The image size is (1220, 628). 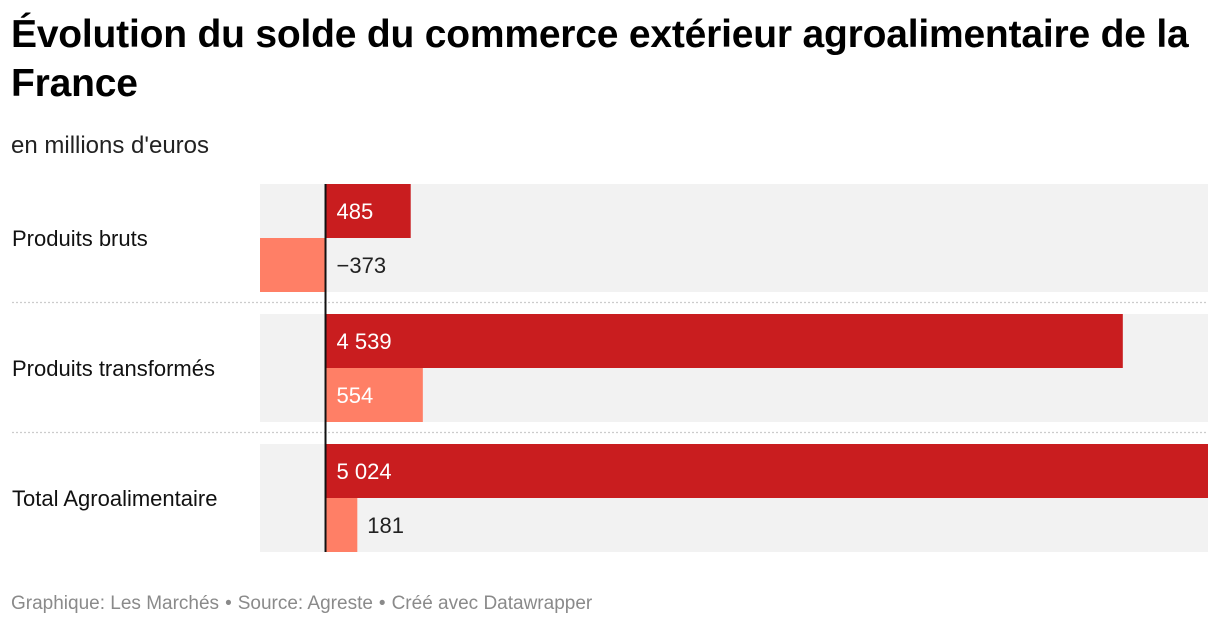 I want to click on chart-subtitle: en millions d'euros, so click(x=110, y=145).